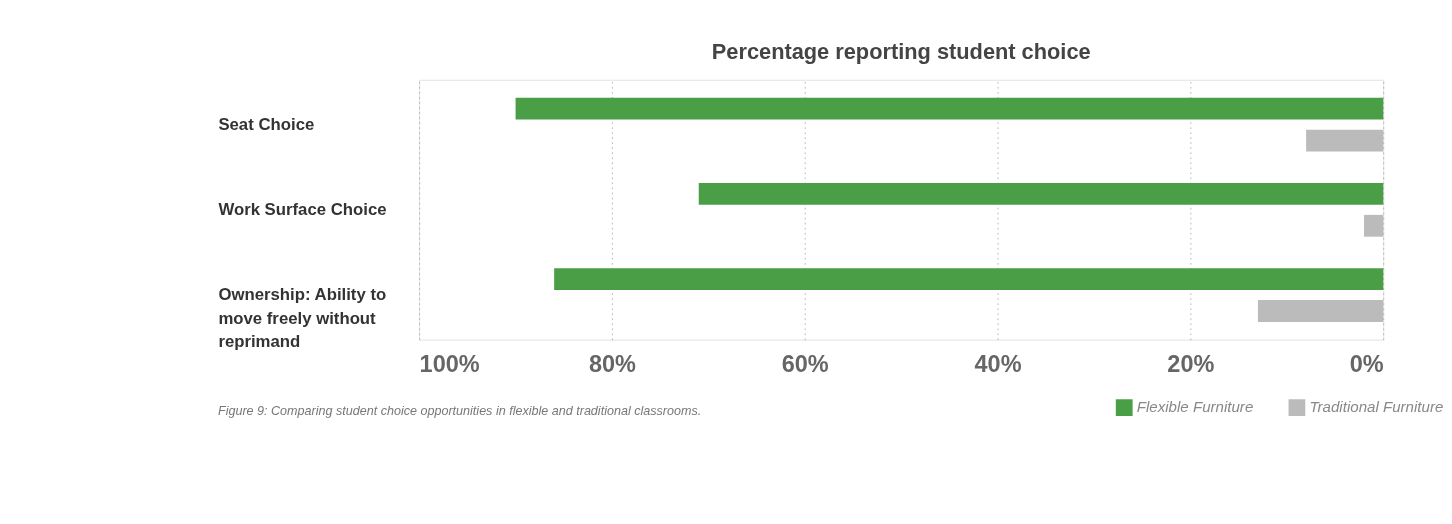  Describe the element at coordinates (1195, 406) in the screenshot. I see `legend-label: Flexible Furniture` at that location.